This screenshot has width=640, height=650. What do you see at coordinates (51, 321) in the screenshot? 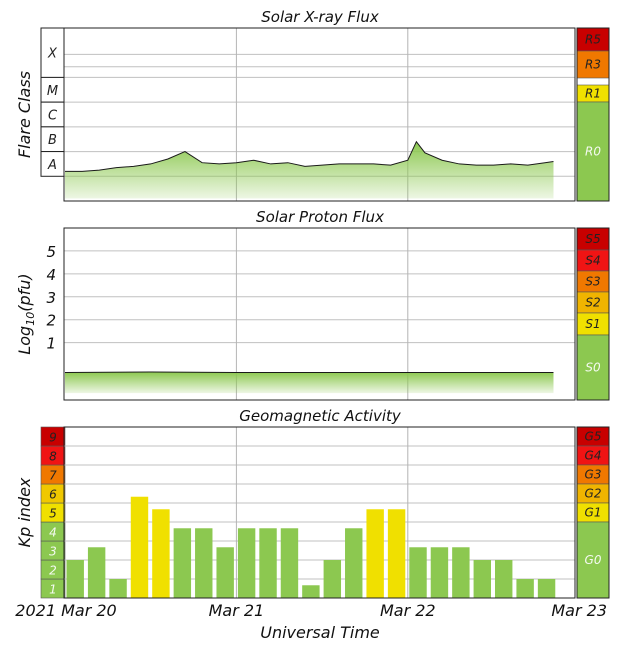
I see `y-tick-label: 2` at bounding box center [51, 321].